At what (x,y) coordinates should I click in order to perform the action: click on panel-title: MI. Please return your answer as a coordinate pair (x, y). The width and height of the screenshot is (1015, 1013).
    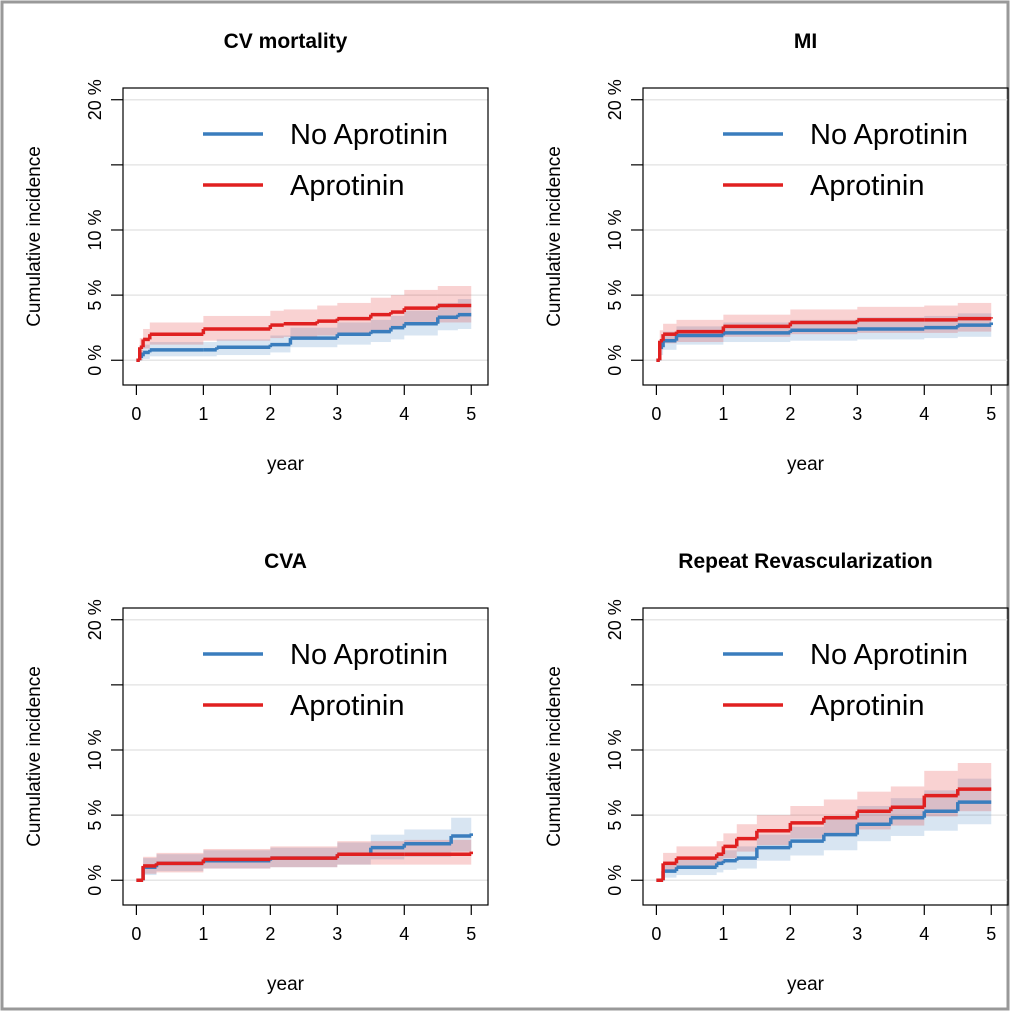
    Looking at the image, I should click on (805, 41).